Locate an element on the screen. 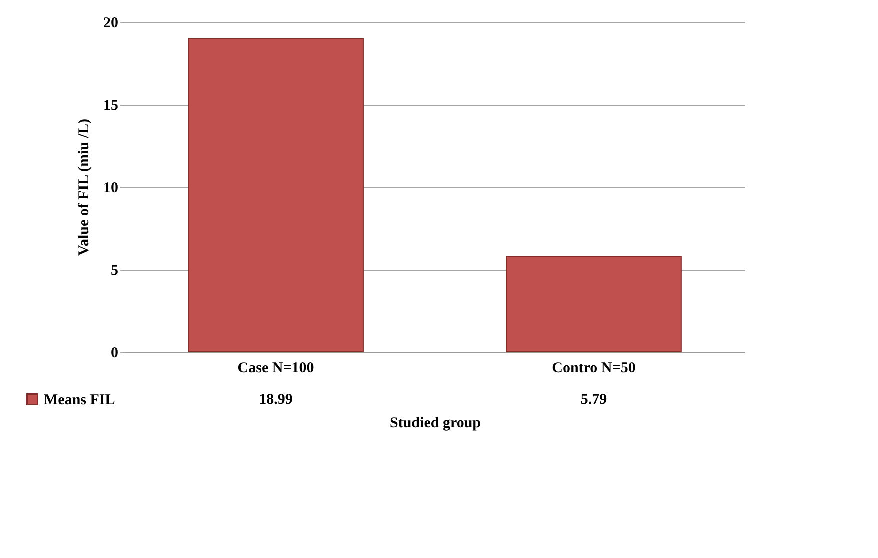 This screenshot has height=558, width=878. data-label: 5.79 is located at coordinates (594, 400).